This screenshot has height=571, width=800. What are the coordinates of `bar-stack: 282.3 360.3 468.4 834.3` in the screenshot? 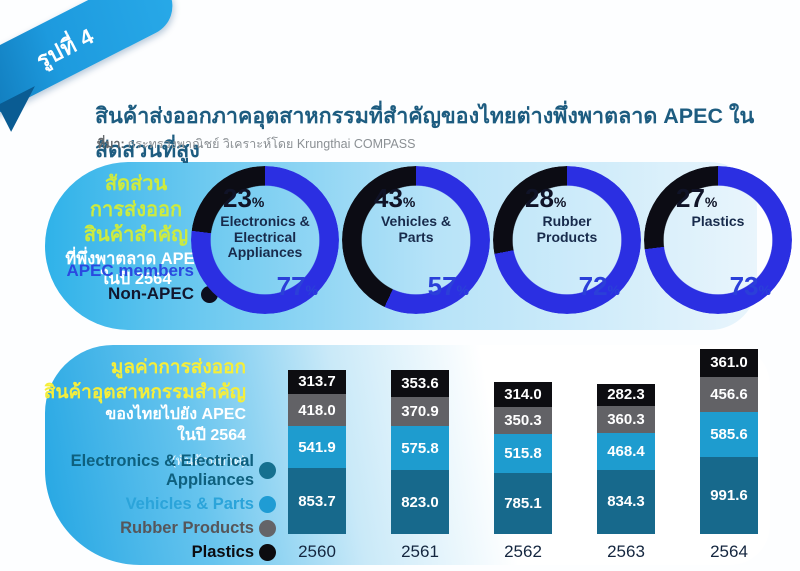 It's located at (626, 458).